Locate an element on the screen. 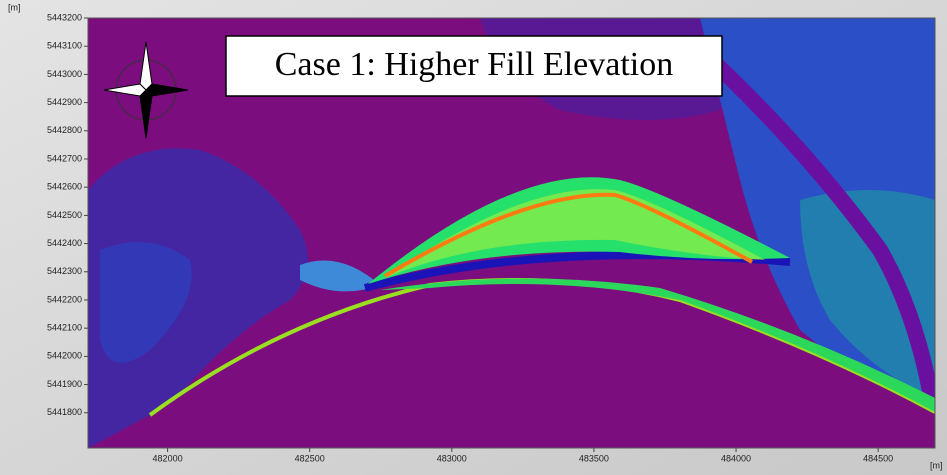 The width and height of the screenshot is (947, 475). y-tick-label: 5443000 is located at coordinates (64, 74).